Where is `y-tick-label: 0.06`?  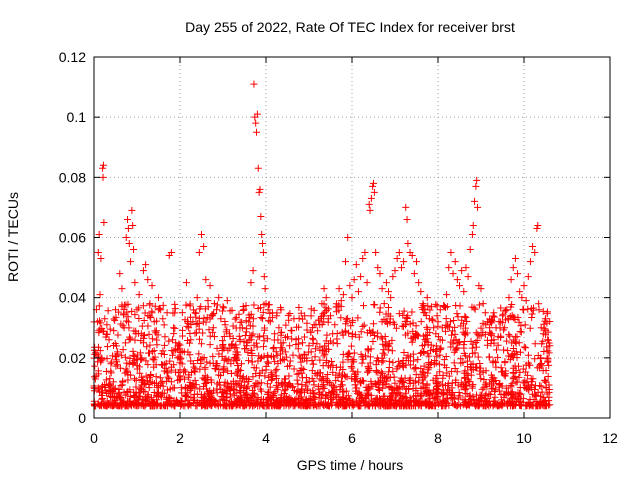 y-tick-label: 0.06 is located at coordinates (72, 238).